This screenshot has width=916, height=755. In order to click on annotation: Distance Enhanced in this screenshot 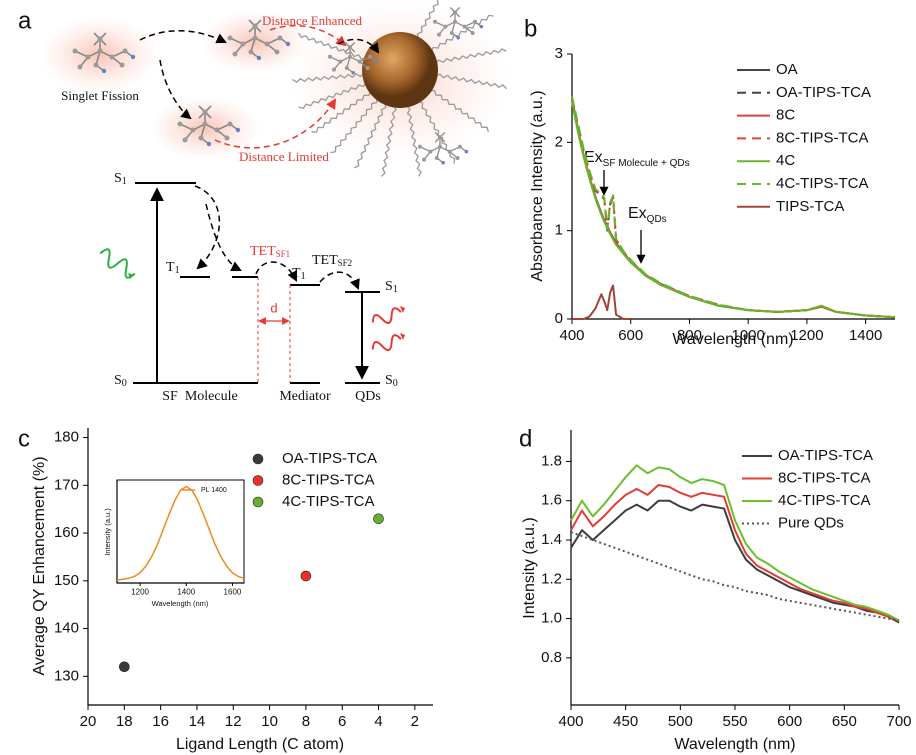, I will do `click(312, 20)`.